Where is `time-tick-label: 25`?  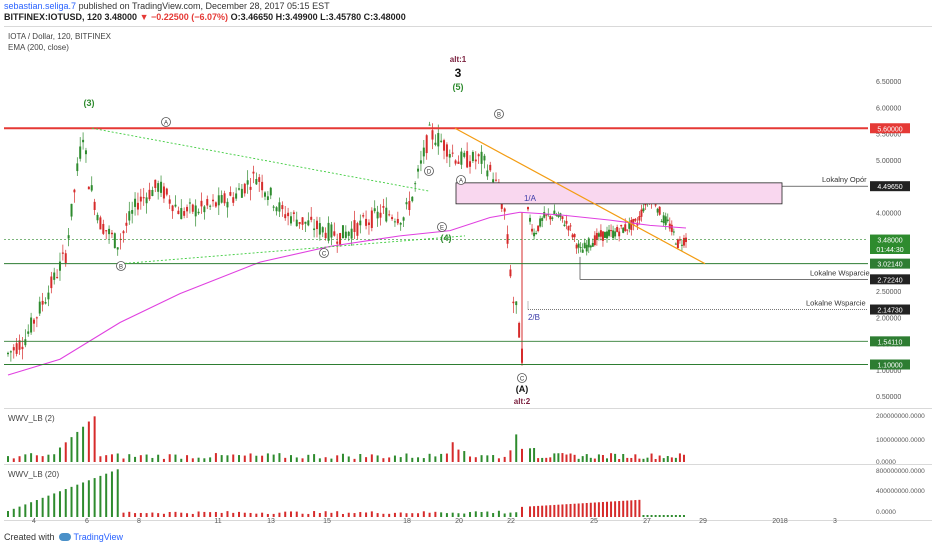
time-tick-label: 25 is located at coordinates (594, 521).